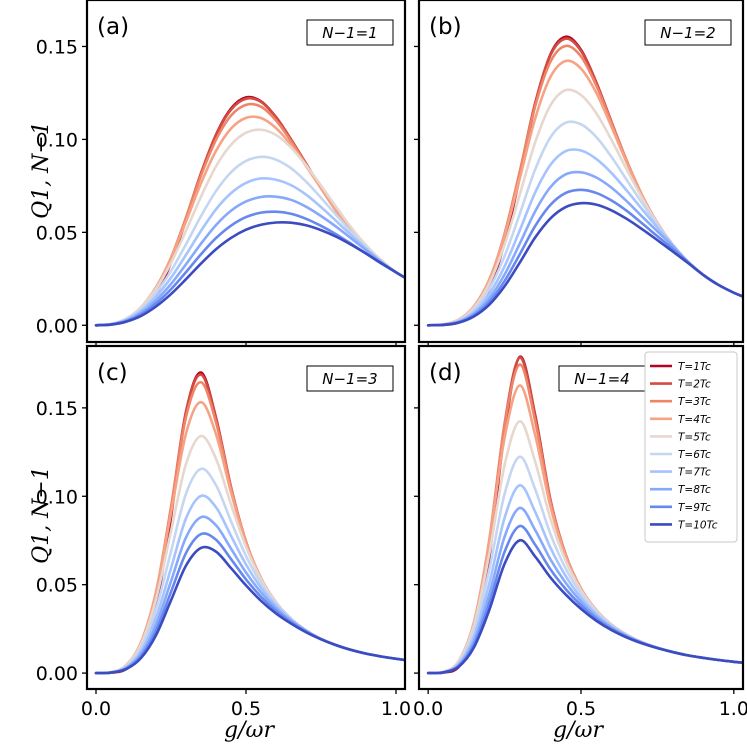  I want to click on x-axis-label-left: g/ωr, so click(249, 730).